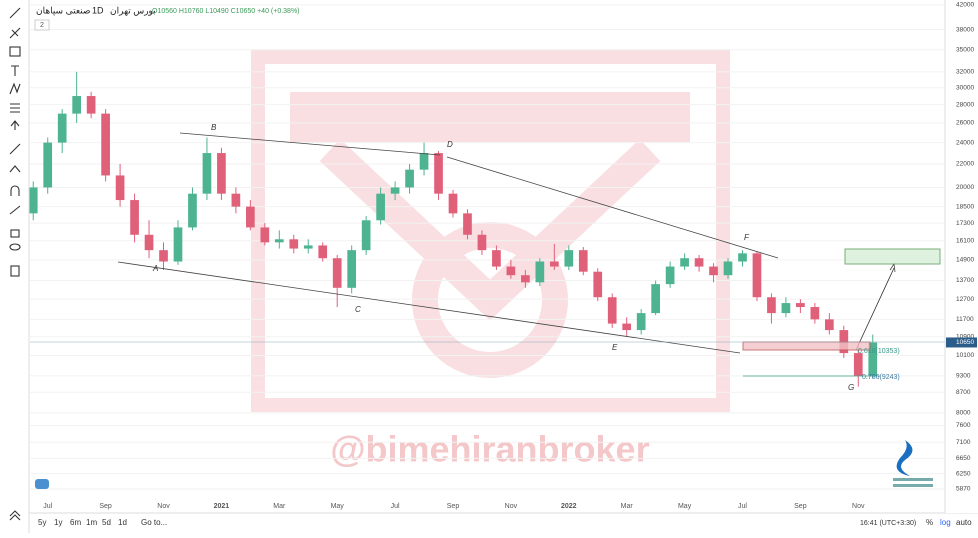 The height and width of the screenshot is (538, 978). What do you see at coordinates (965, 123) in the screenshot?
I see `y-tick-label: 26000` at bounding box center [965, 123].